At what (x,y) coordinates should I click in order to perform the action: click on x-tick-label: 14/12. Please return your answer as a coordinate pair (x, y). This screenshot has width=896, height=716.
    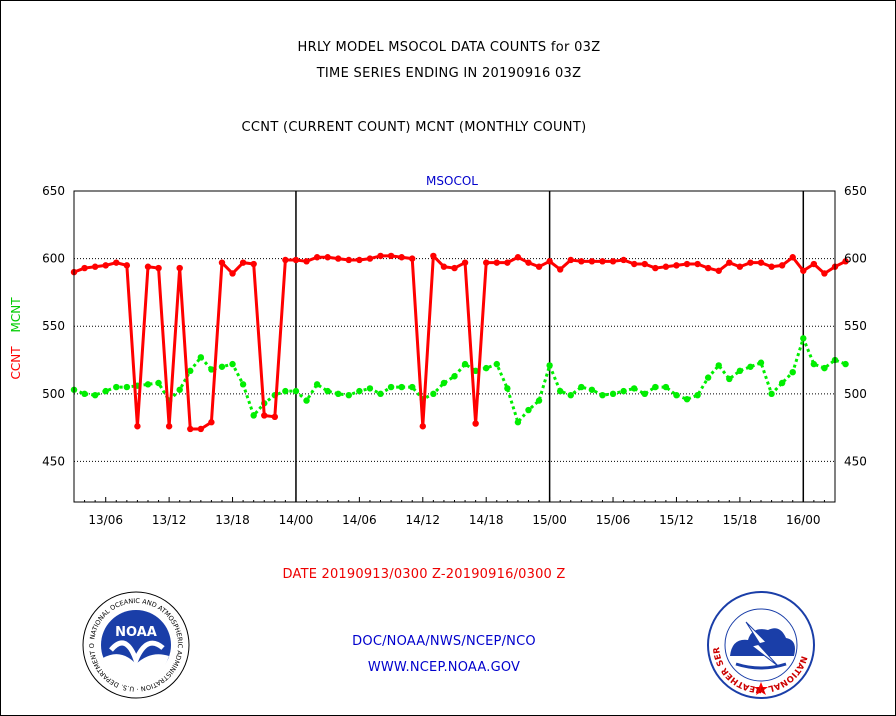
    Looking at the image, I should click on (422, 520).